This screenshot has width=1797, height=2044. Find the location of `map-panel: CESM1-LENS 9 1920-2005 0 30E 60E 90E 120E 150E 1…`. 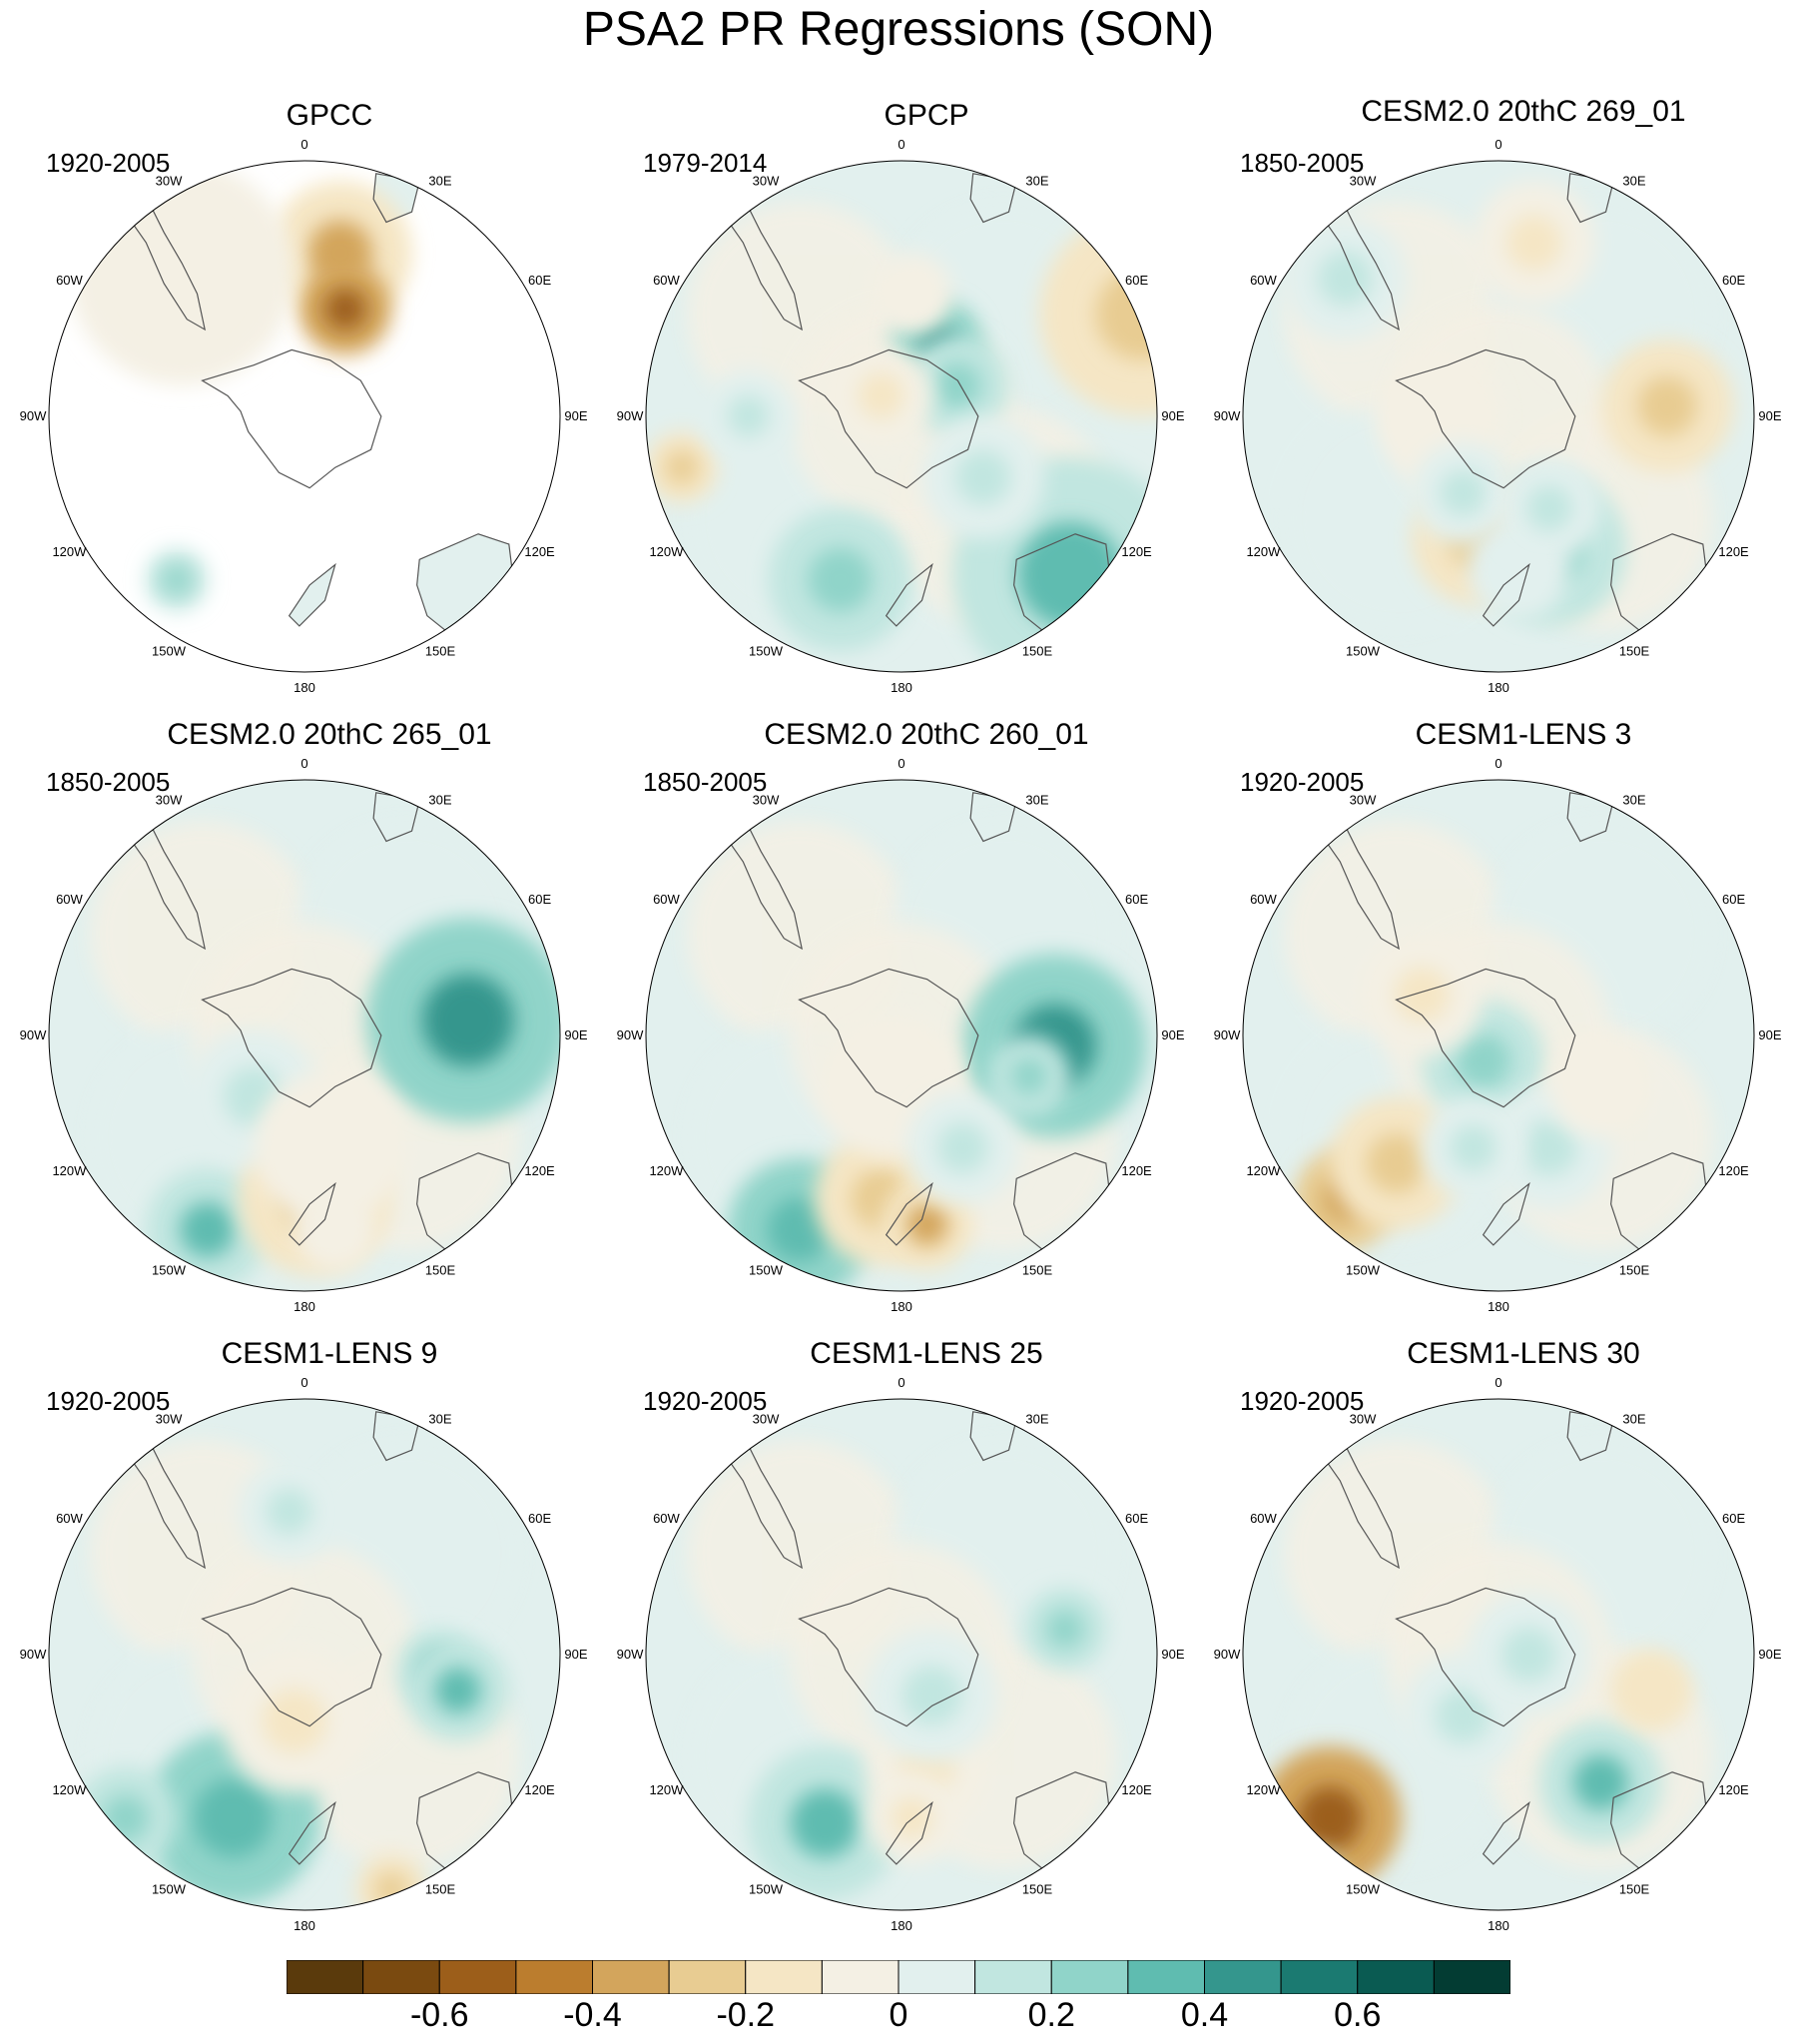

map-panel: CESM1-LENS 9 1920-2005 0 30E 60E 90E 120E 150E 1… is located at coordinates (324, 1639).